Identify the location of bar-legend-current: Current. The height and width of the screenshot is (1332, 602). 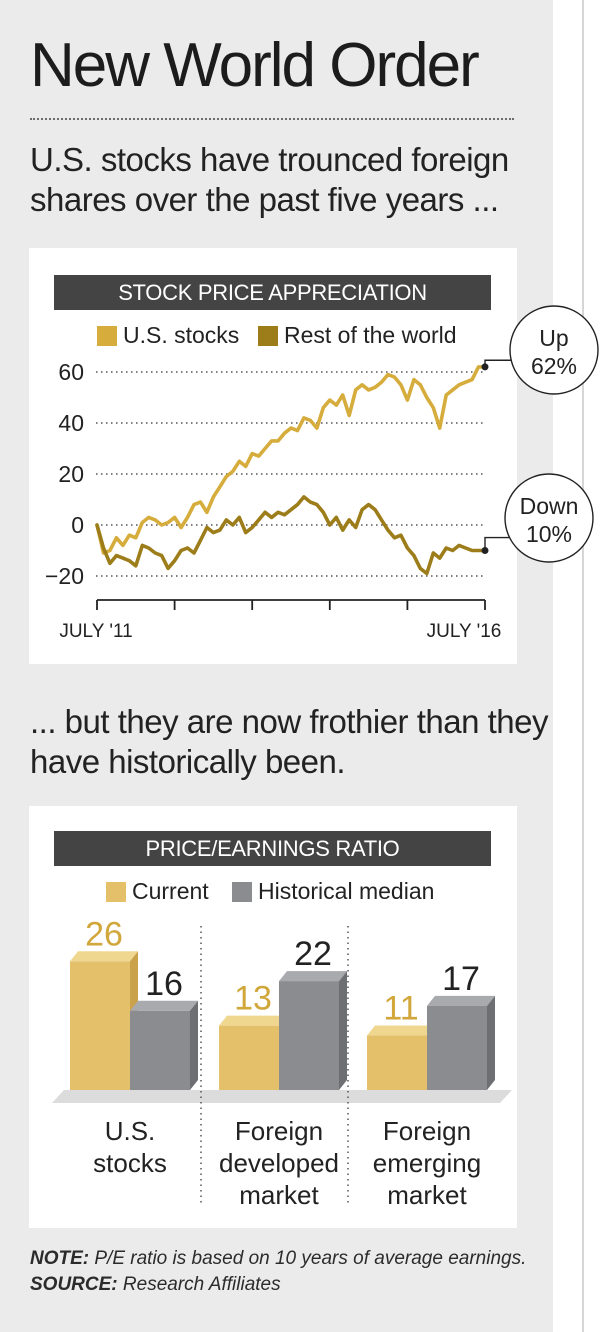
(157, 891).